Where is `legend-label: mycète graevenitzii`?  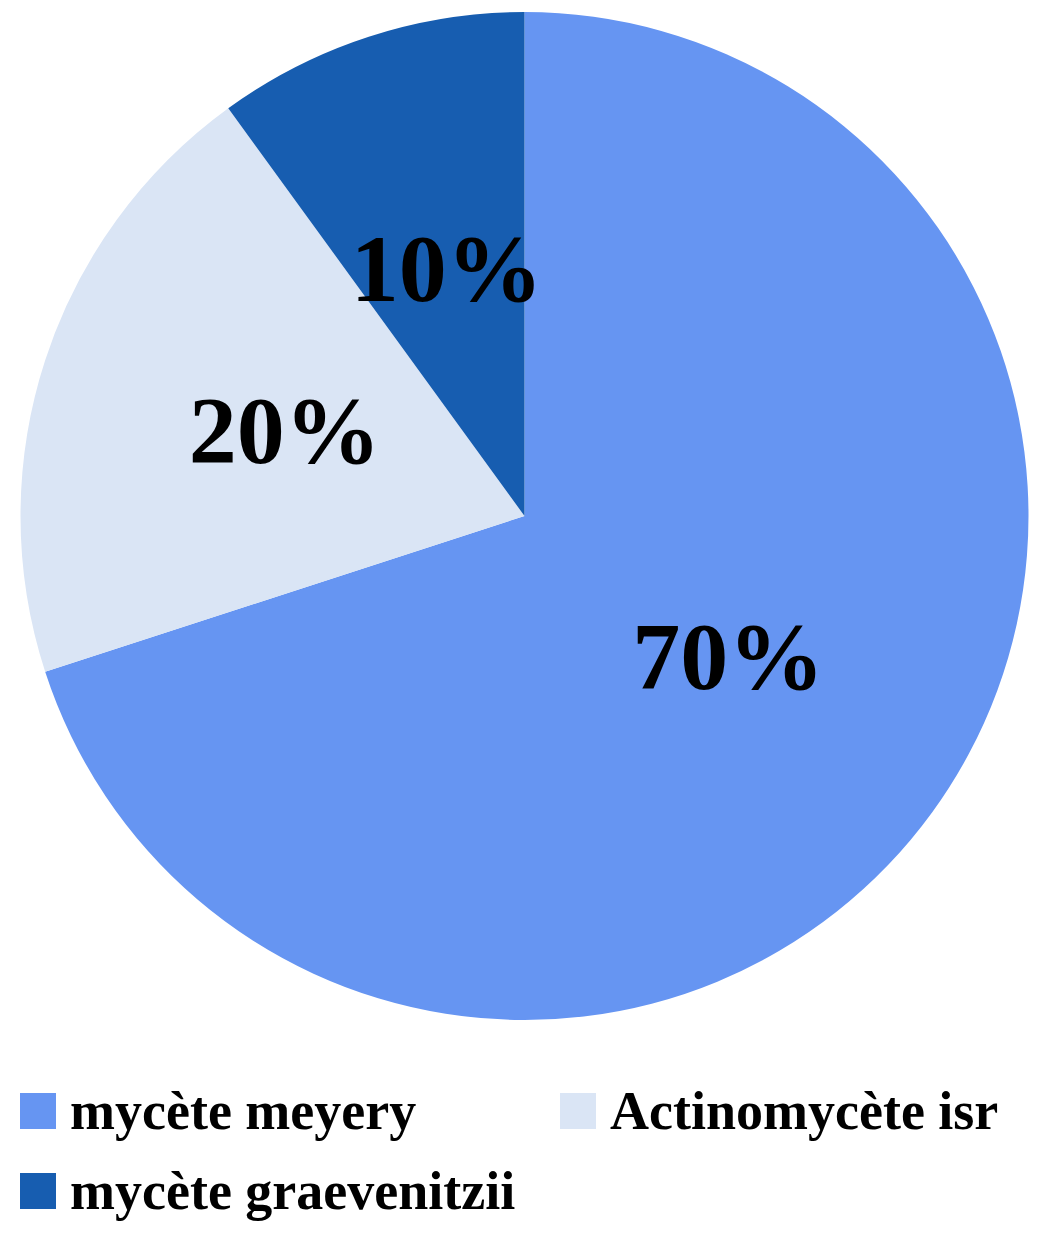
legend-label: mycète graevenitzii is located at coordinates (293, 1191).